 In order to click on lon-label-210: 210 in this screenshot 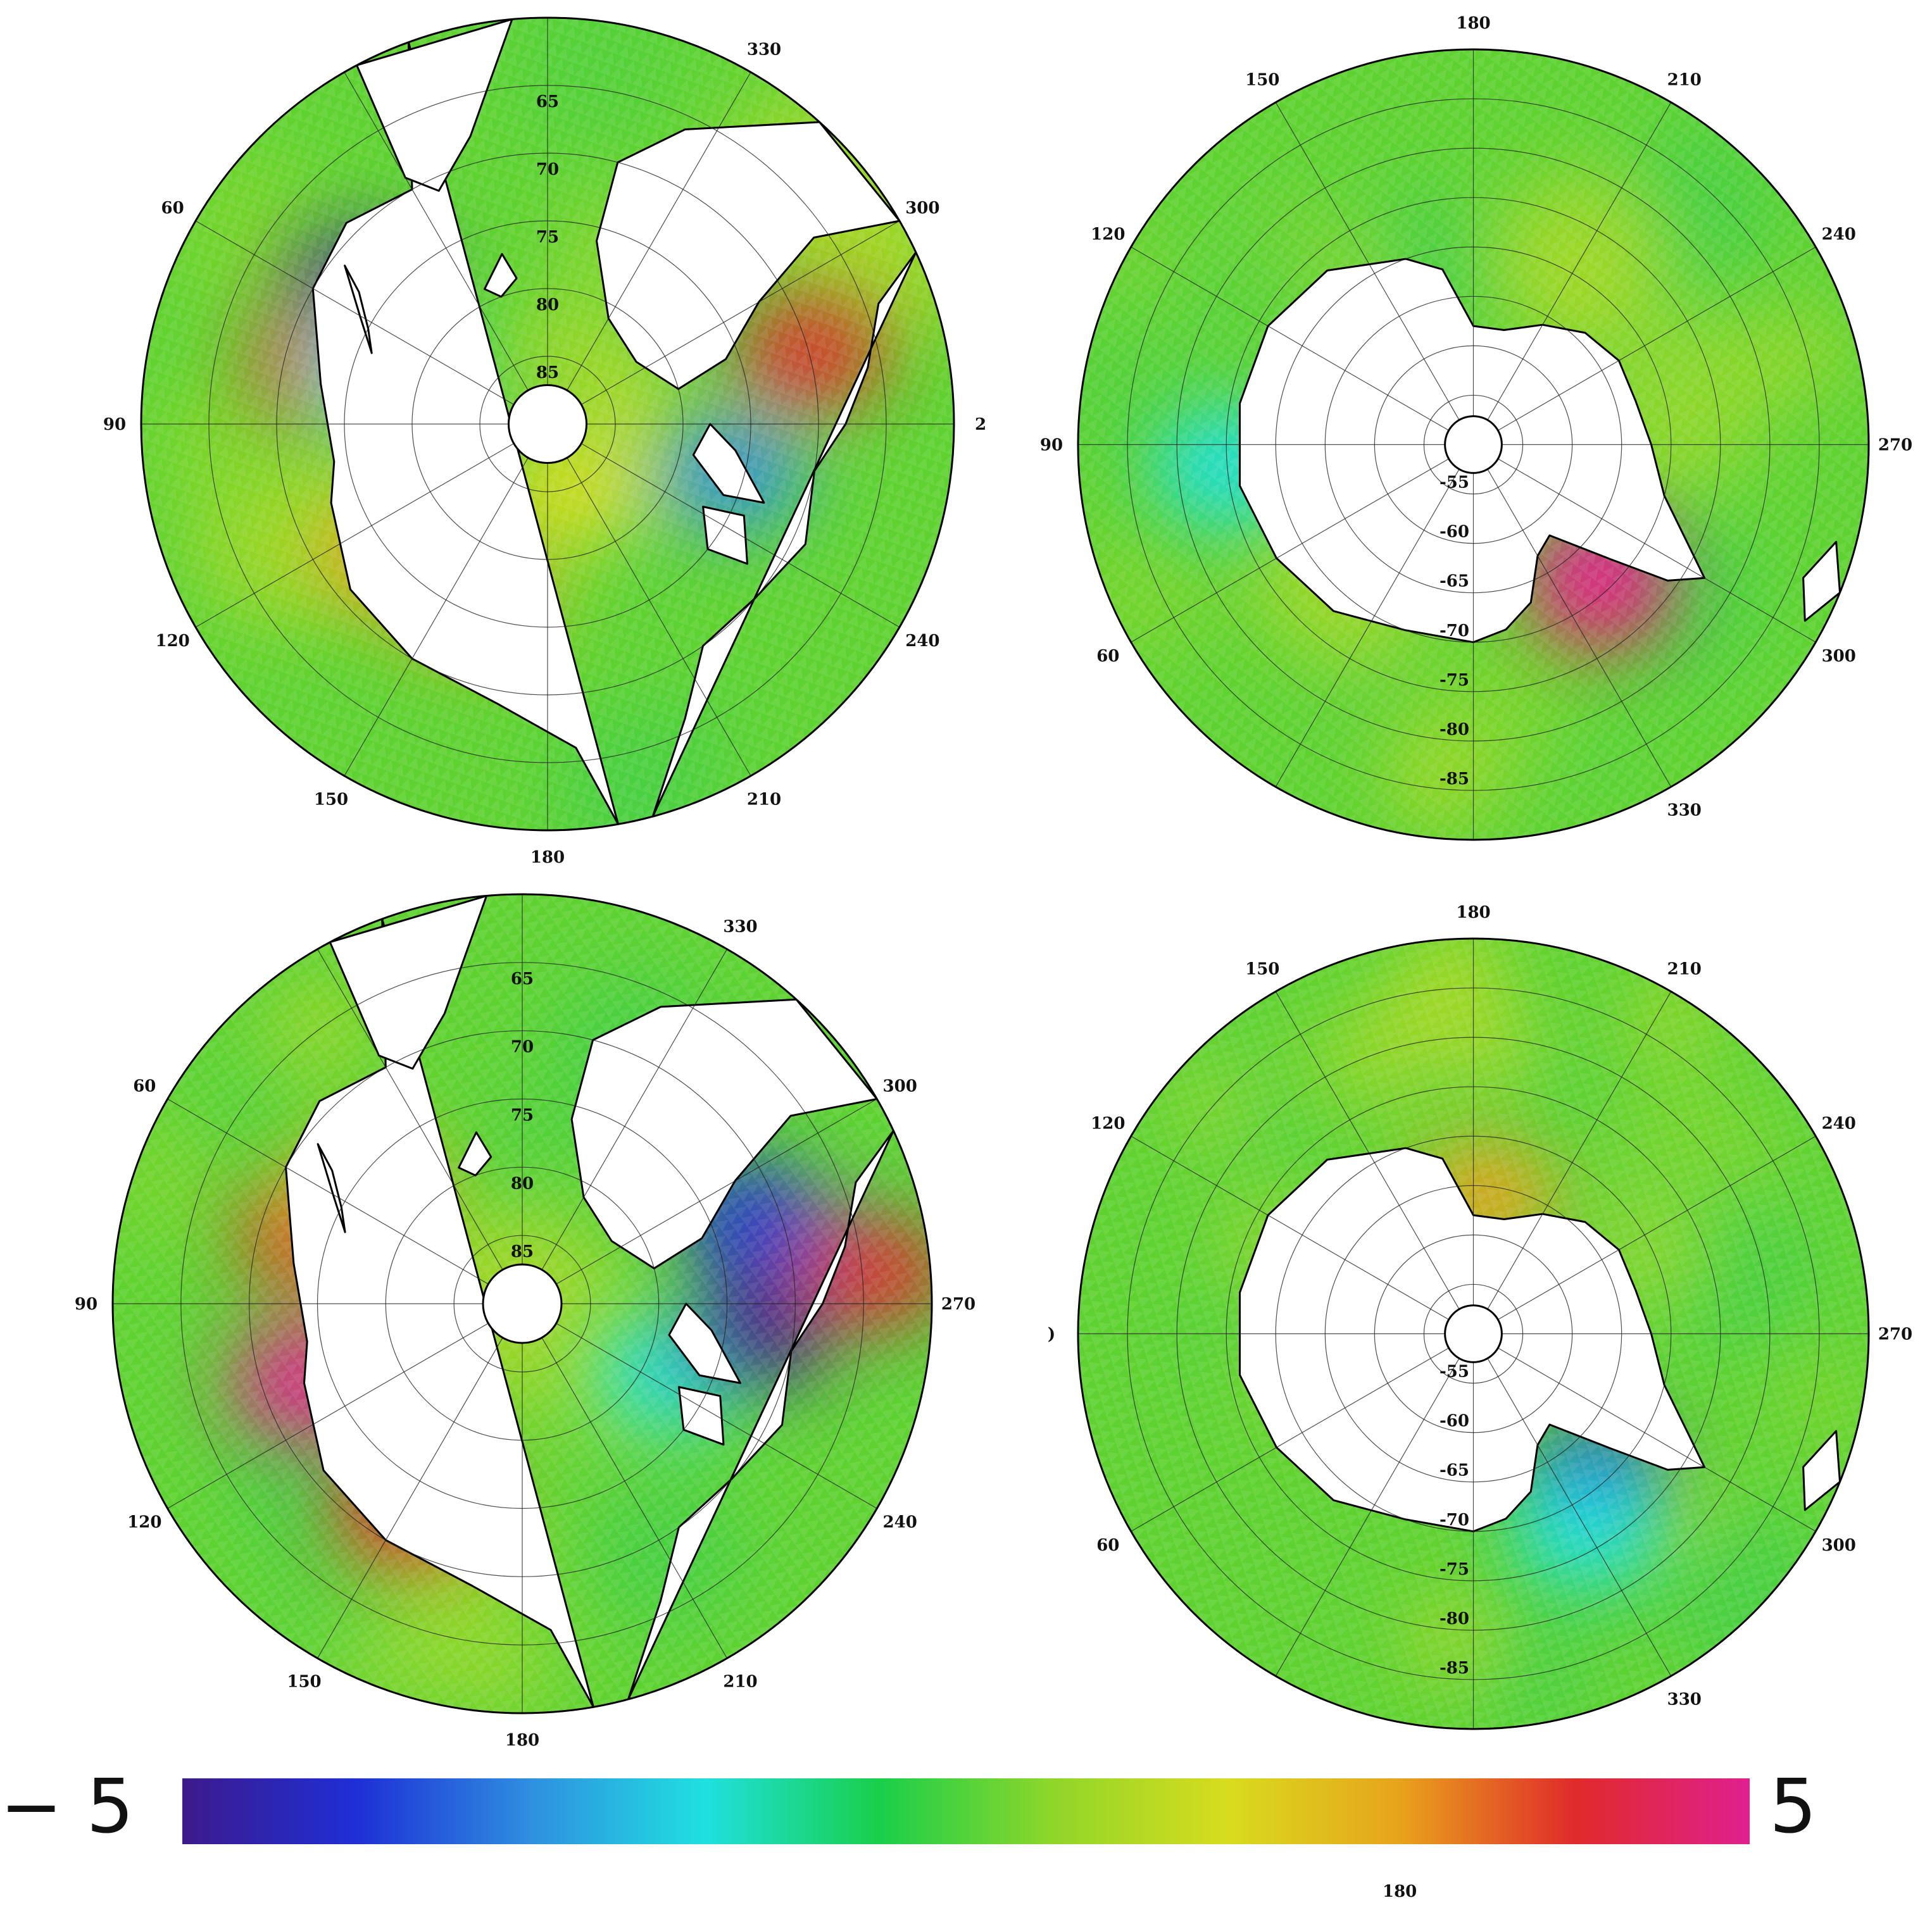, I will do `click(1684, 79)`.